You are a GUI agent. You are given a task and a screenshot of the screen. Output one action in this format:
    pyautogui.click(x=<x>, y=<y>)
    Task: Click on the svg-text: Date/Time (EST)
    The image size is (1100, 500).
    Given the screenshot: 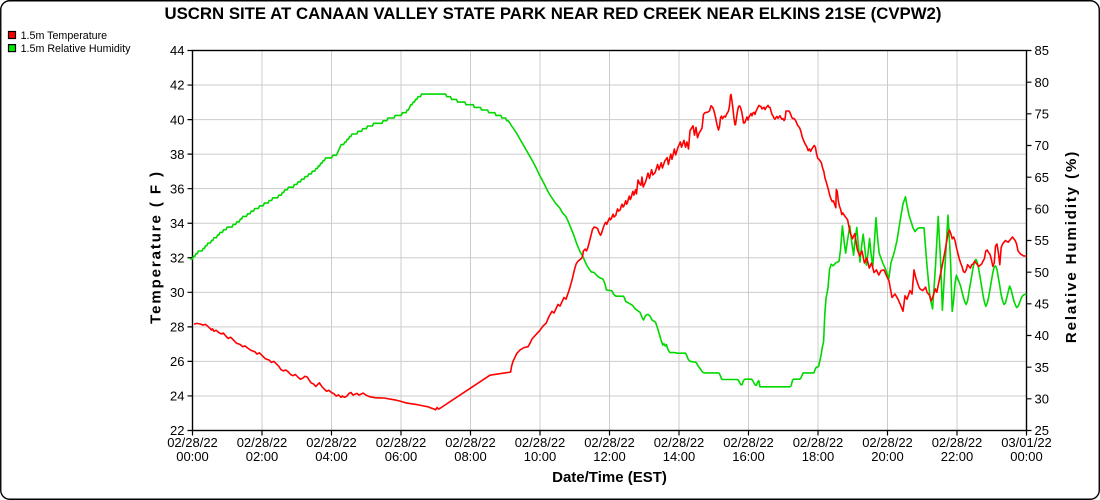 What is the action you would take?
    pyautogui.click(x=609, y=477)
    